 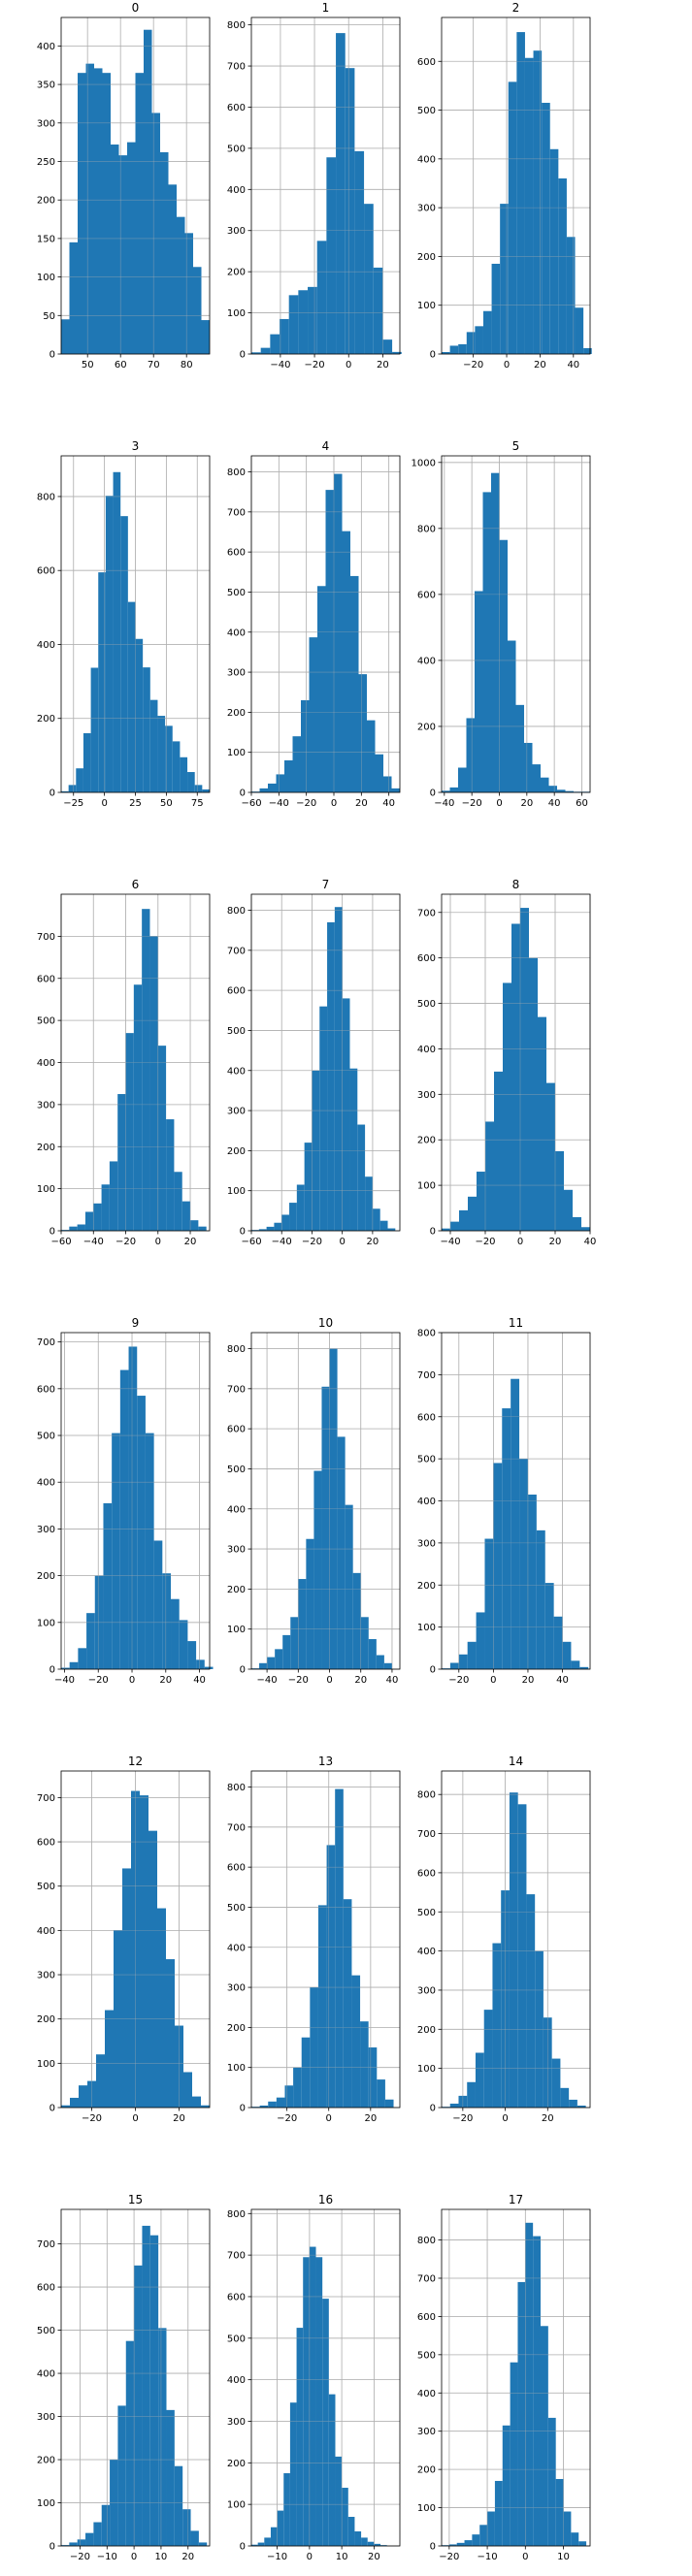 I want to click on y-tick-label: 50, so click(x=49, y=316).